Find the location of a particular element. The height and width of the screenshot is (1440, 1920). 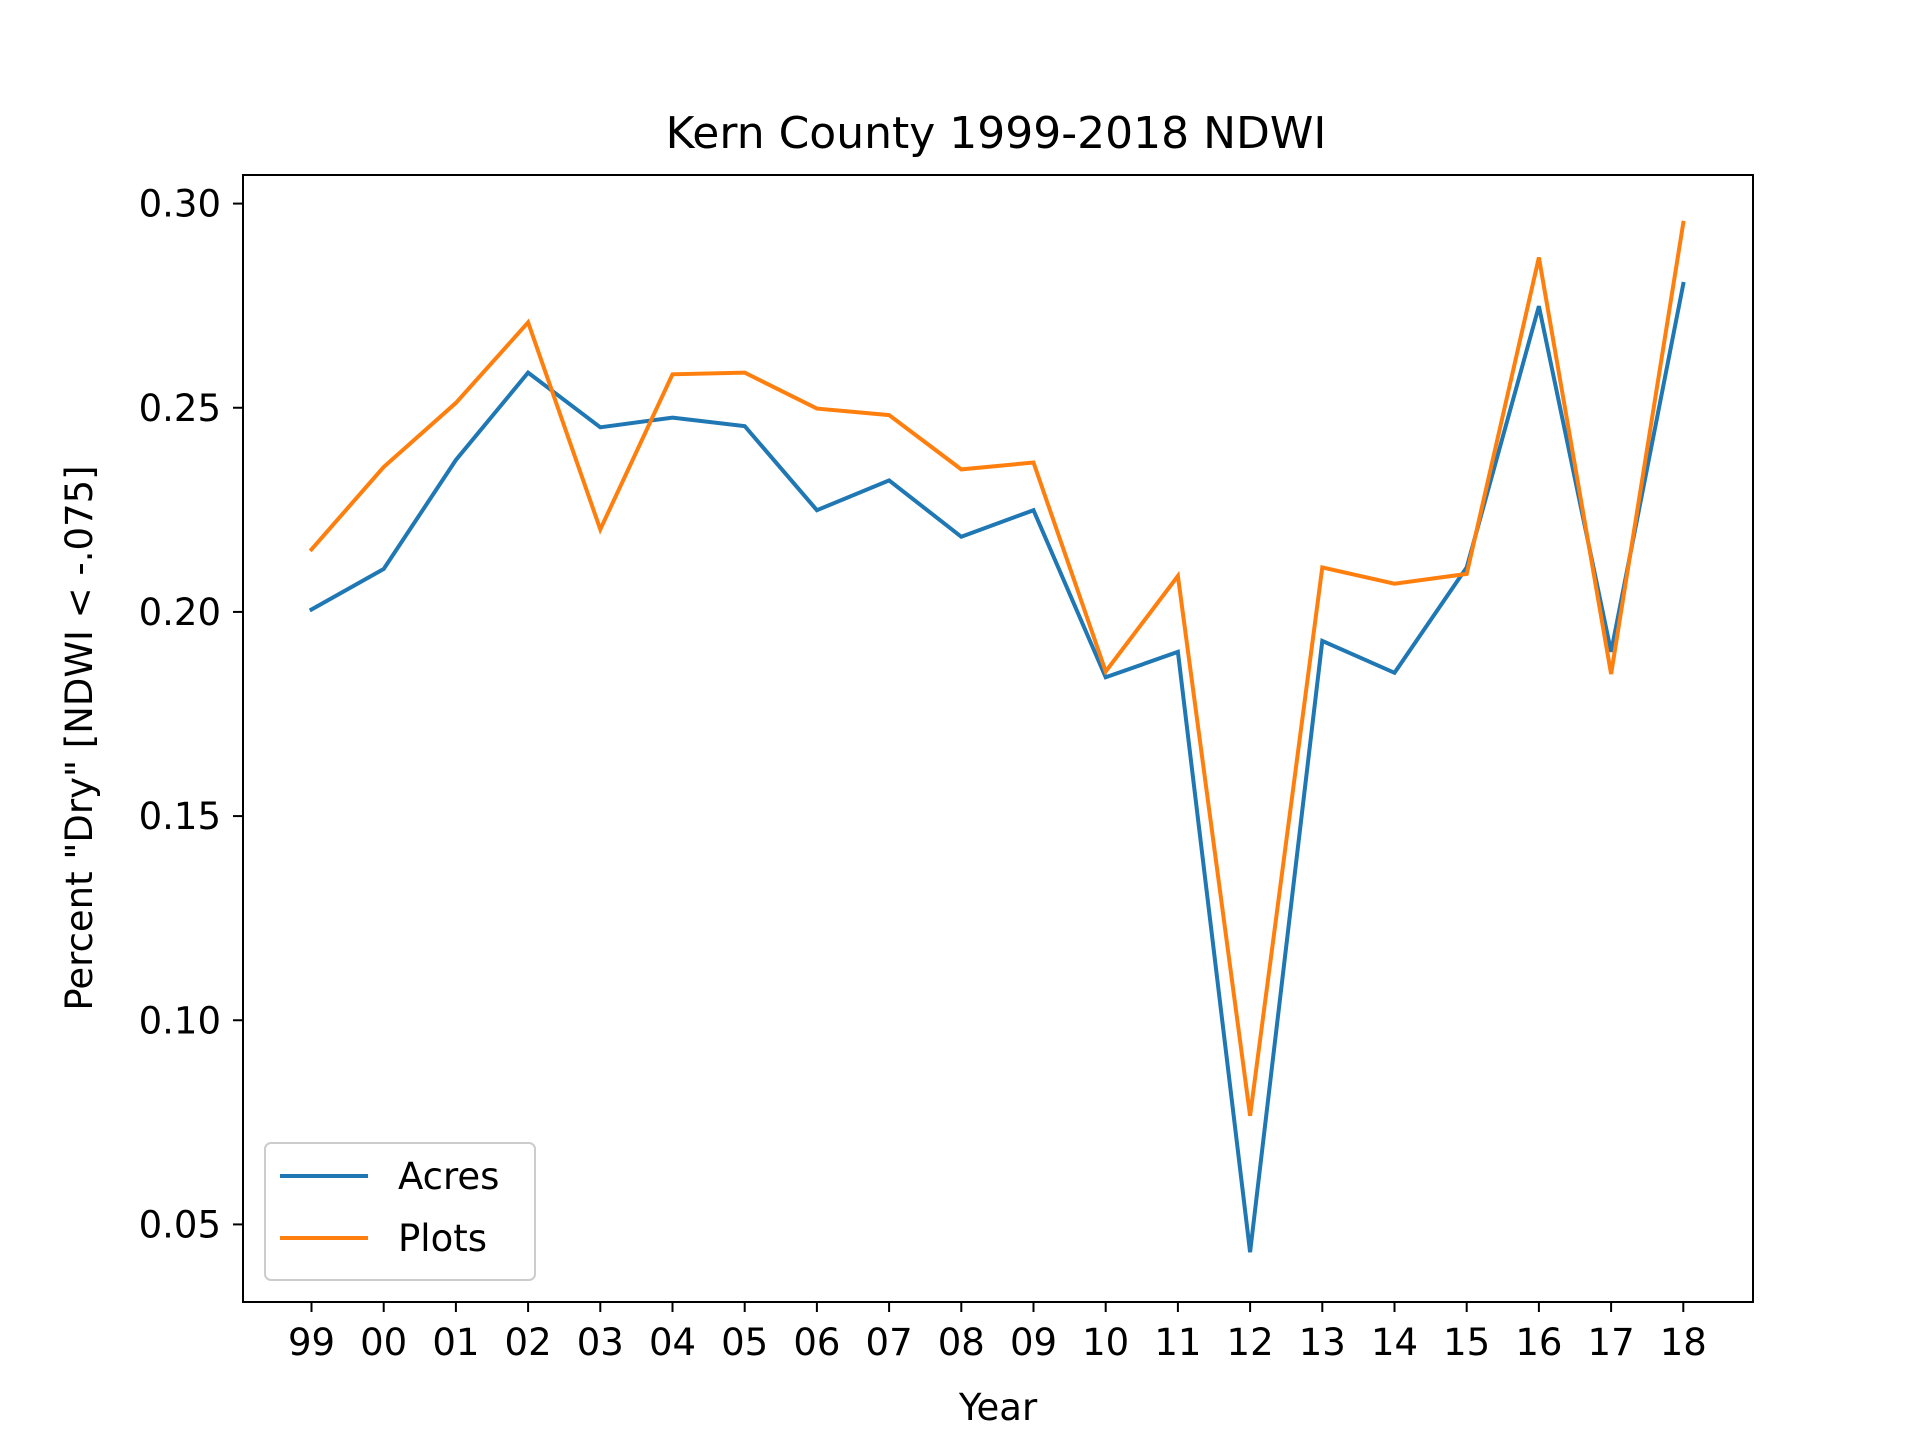

x-tick-label: 12 is located at coordinates (1250, 1342).